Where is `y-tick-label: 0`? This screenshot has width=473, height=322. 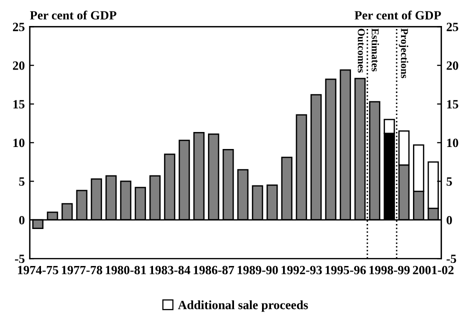 y-tick-label: 0 is located at coordinates (21, 220).